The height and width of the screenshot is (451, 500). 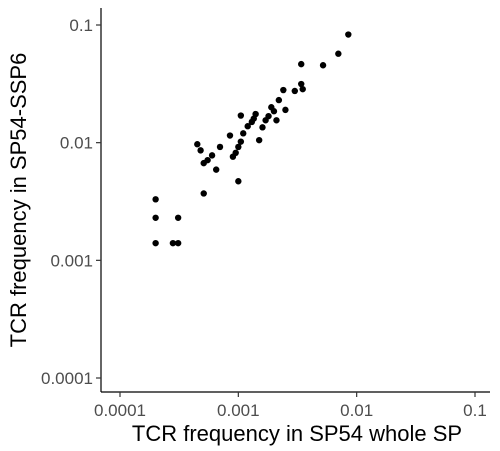 What do you see at coordinates (18, 200) in the screenshot?
I see `y-axis-title: TCR frequency in SP54-SSP6` at bounding box center [18, 200].